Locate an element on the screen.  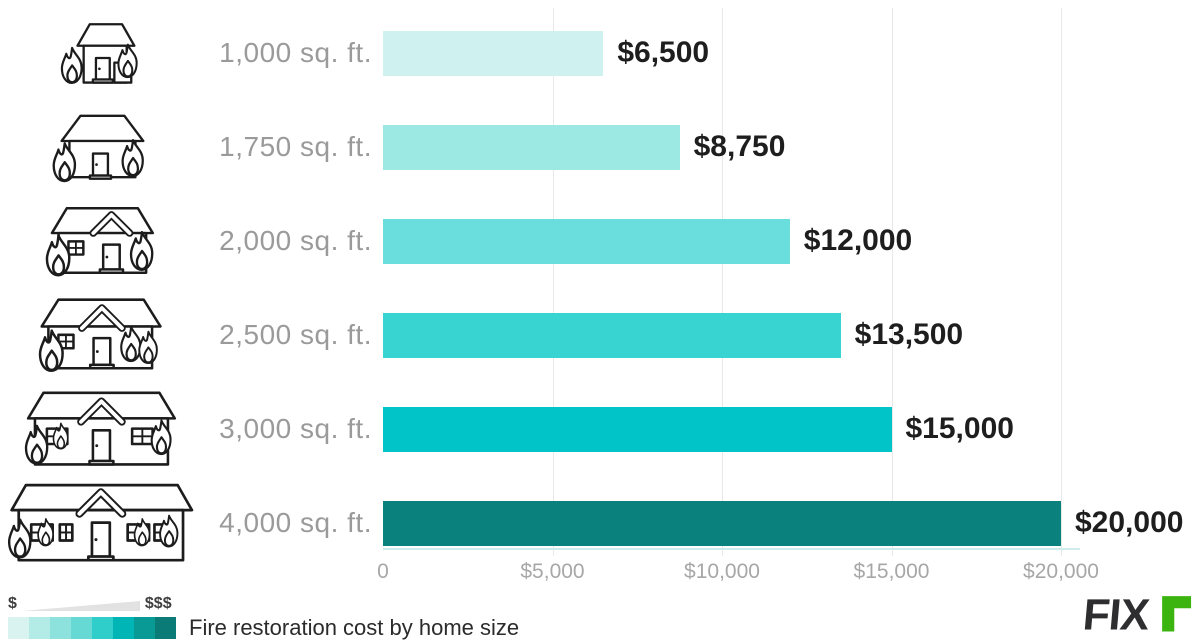
fixr-logo-text: FIX is located at coordinates (1116, 615).